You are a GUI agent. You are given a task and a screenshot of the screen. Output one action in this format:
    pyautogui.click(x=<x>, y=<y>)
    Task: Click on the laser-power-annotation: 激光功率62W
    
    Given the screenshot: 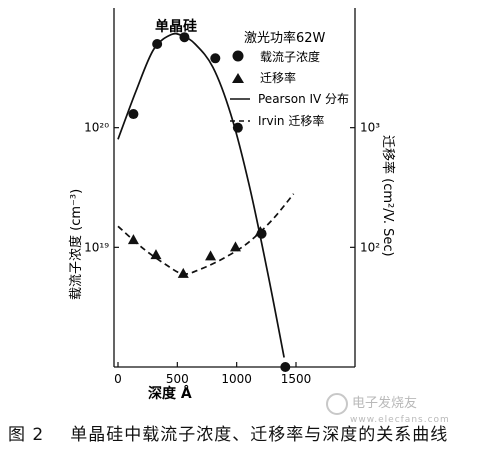 What is the action you would take?
    pyautogui.click(x=285, y=38)
    